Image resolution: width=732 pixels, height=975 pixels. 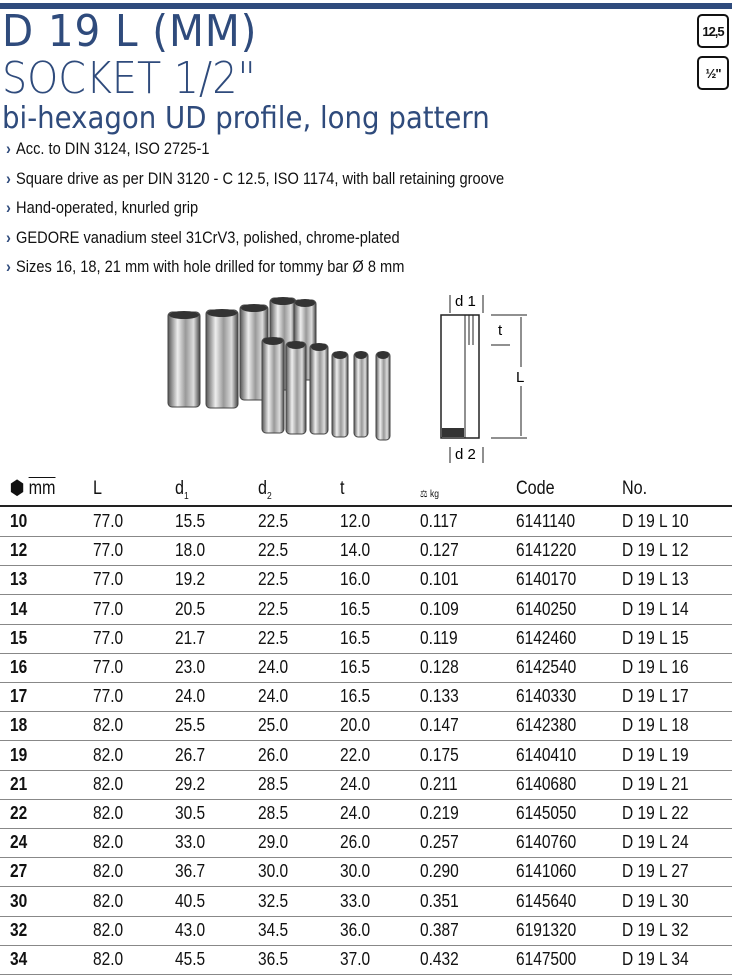 What do you see at coordinates (190, 550) in the screenshot?
I see `cell-d1: 18.0` at bounding box center [190, 550].